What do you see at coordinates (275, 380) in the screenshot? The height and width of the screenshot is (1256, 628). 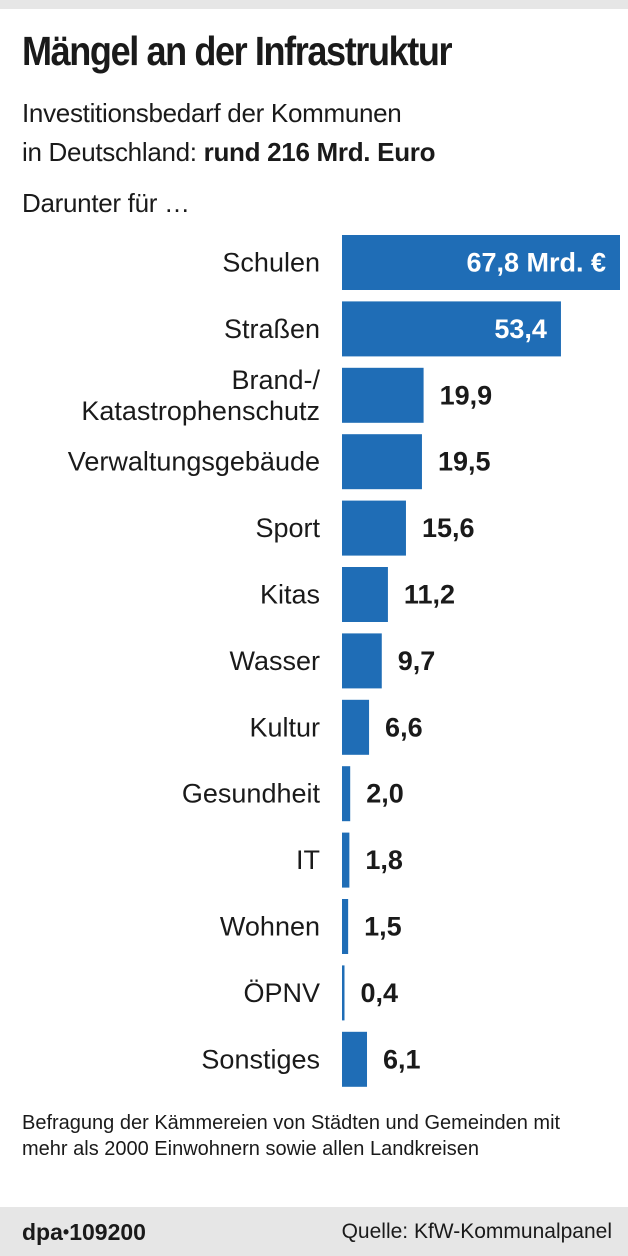 I see `category-label-2-0: Brand-/` at bounding box center [275, 380].